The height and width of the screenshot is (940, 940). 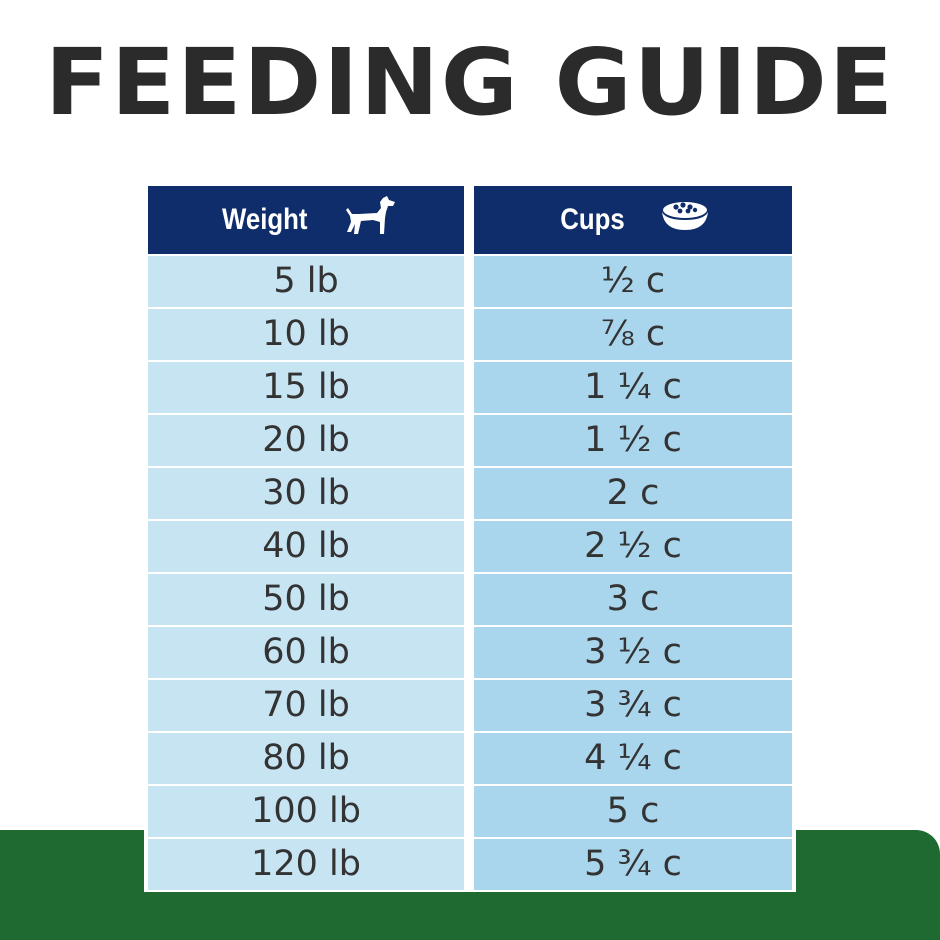 I want to click on table-row: 70 lb 3 ¾ c, so click(x=470, y=705).